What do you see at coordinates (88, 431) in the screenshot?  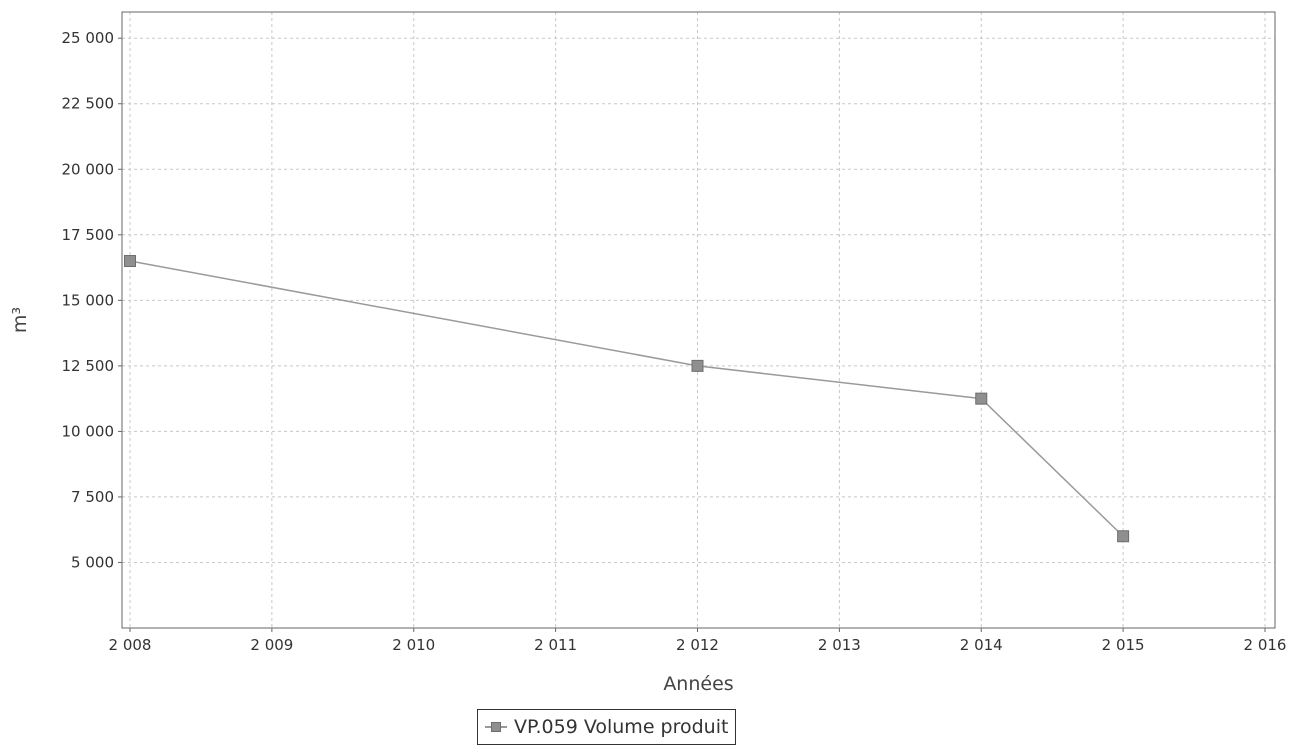 I see `y-tick-label: 10 000` at bounding box center [88, 431].